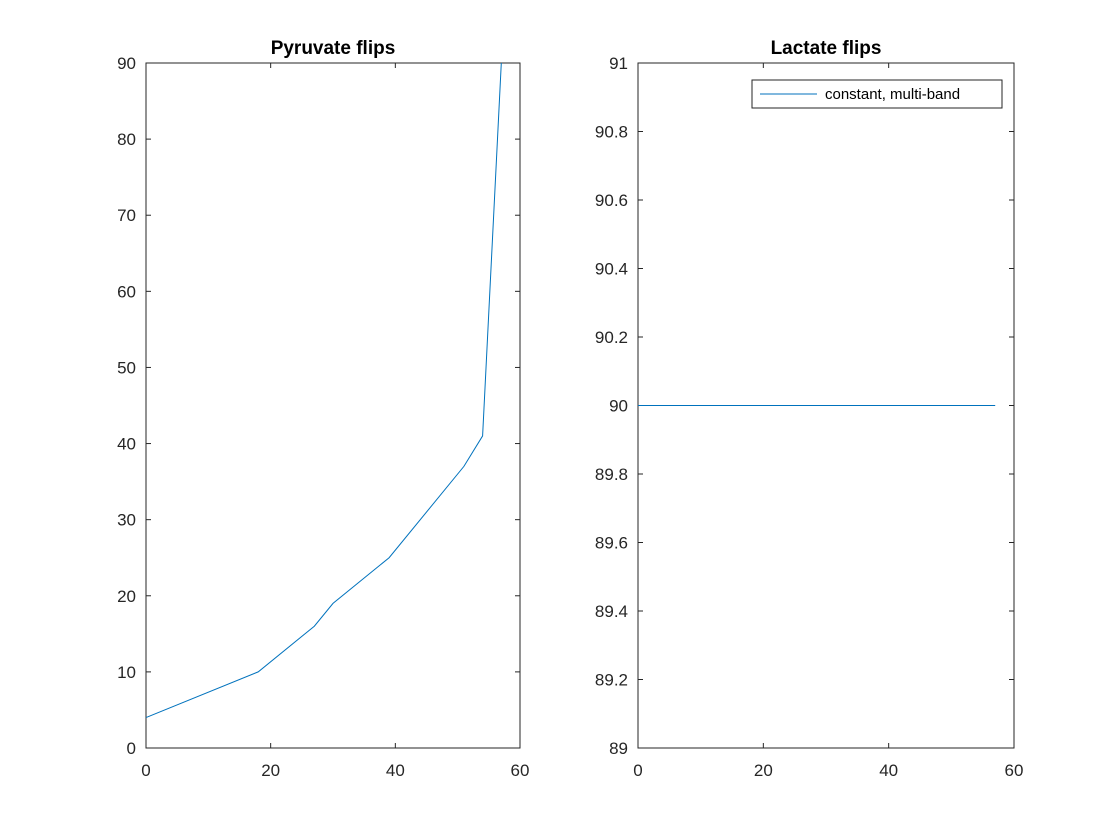 This screenshot has width=1120, height=840. Describe the element at coordinates (126, 215) in the screenshot. I see `y-tick-label: 70` at that location.